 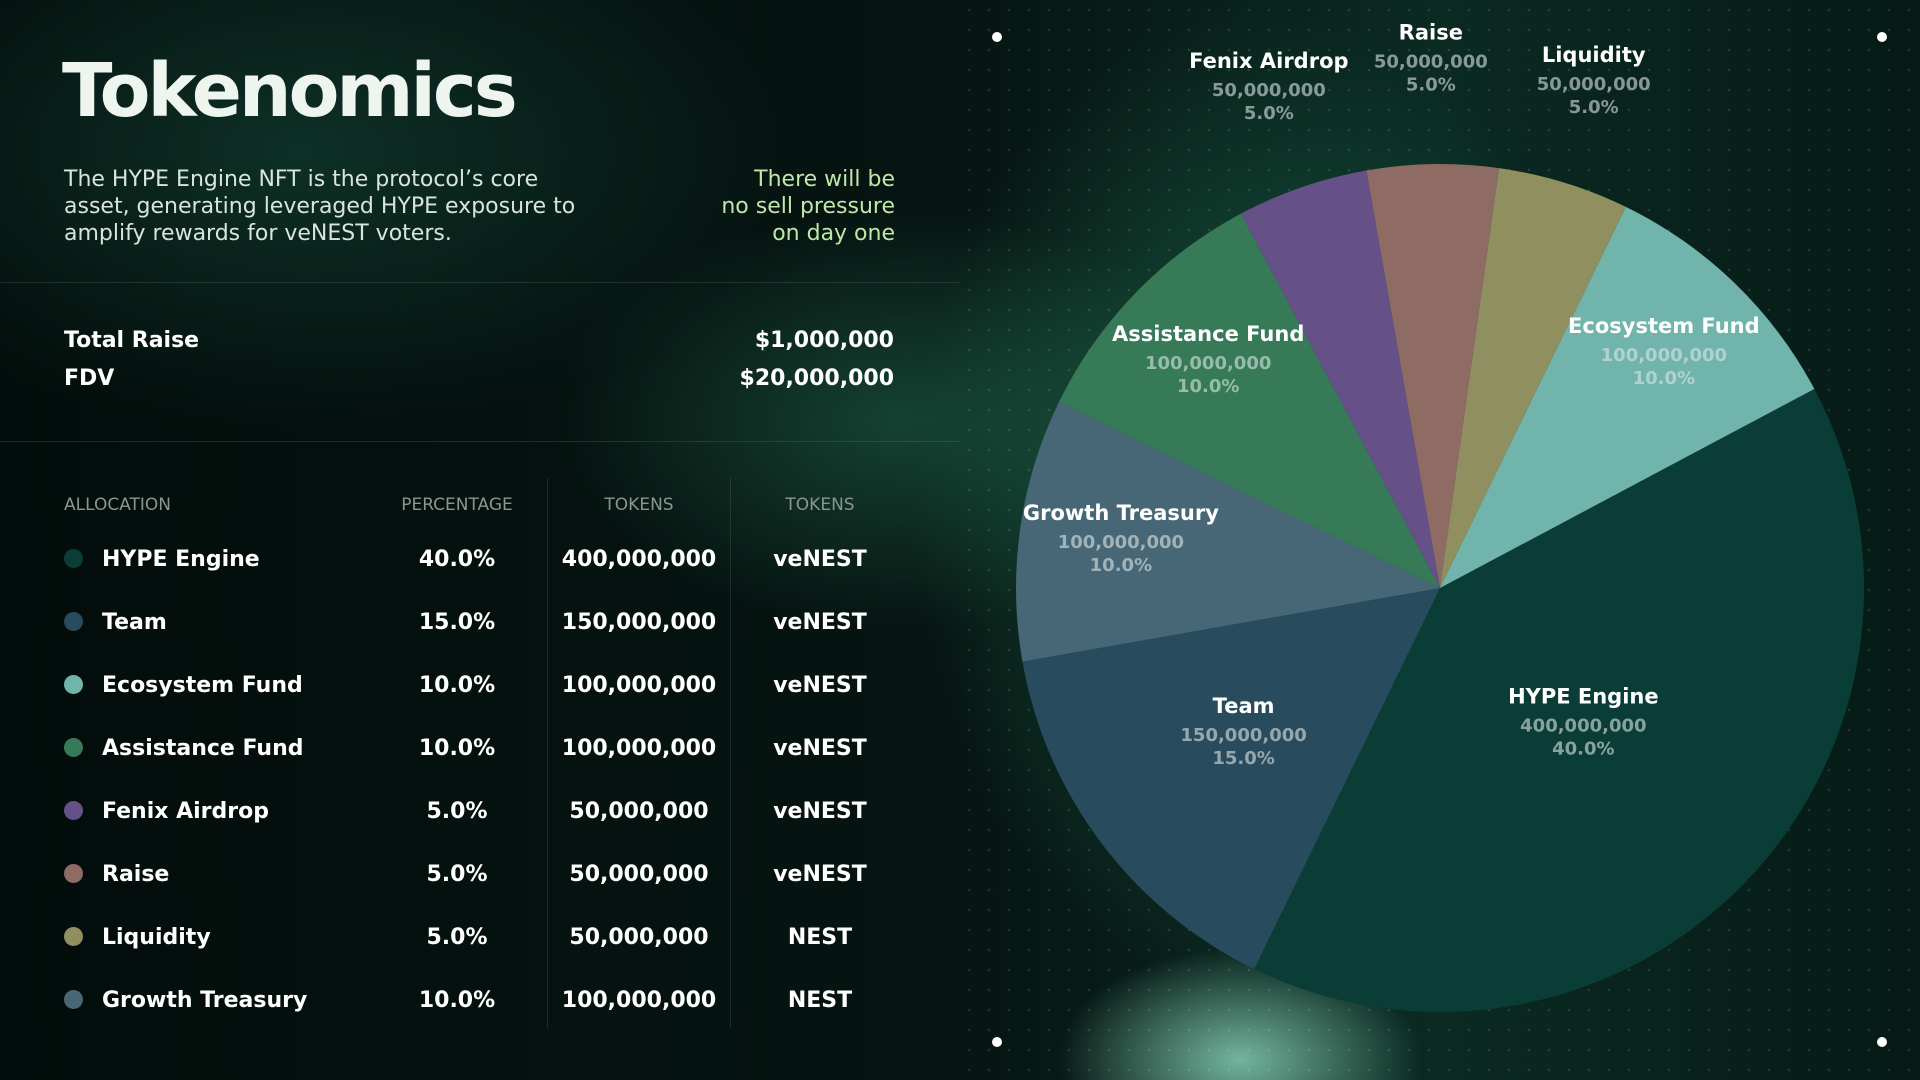 I want to click on column-header: ALLOCATION, so click(x=118, y=505).